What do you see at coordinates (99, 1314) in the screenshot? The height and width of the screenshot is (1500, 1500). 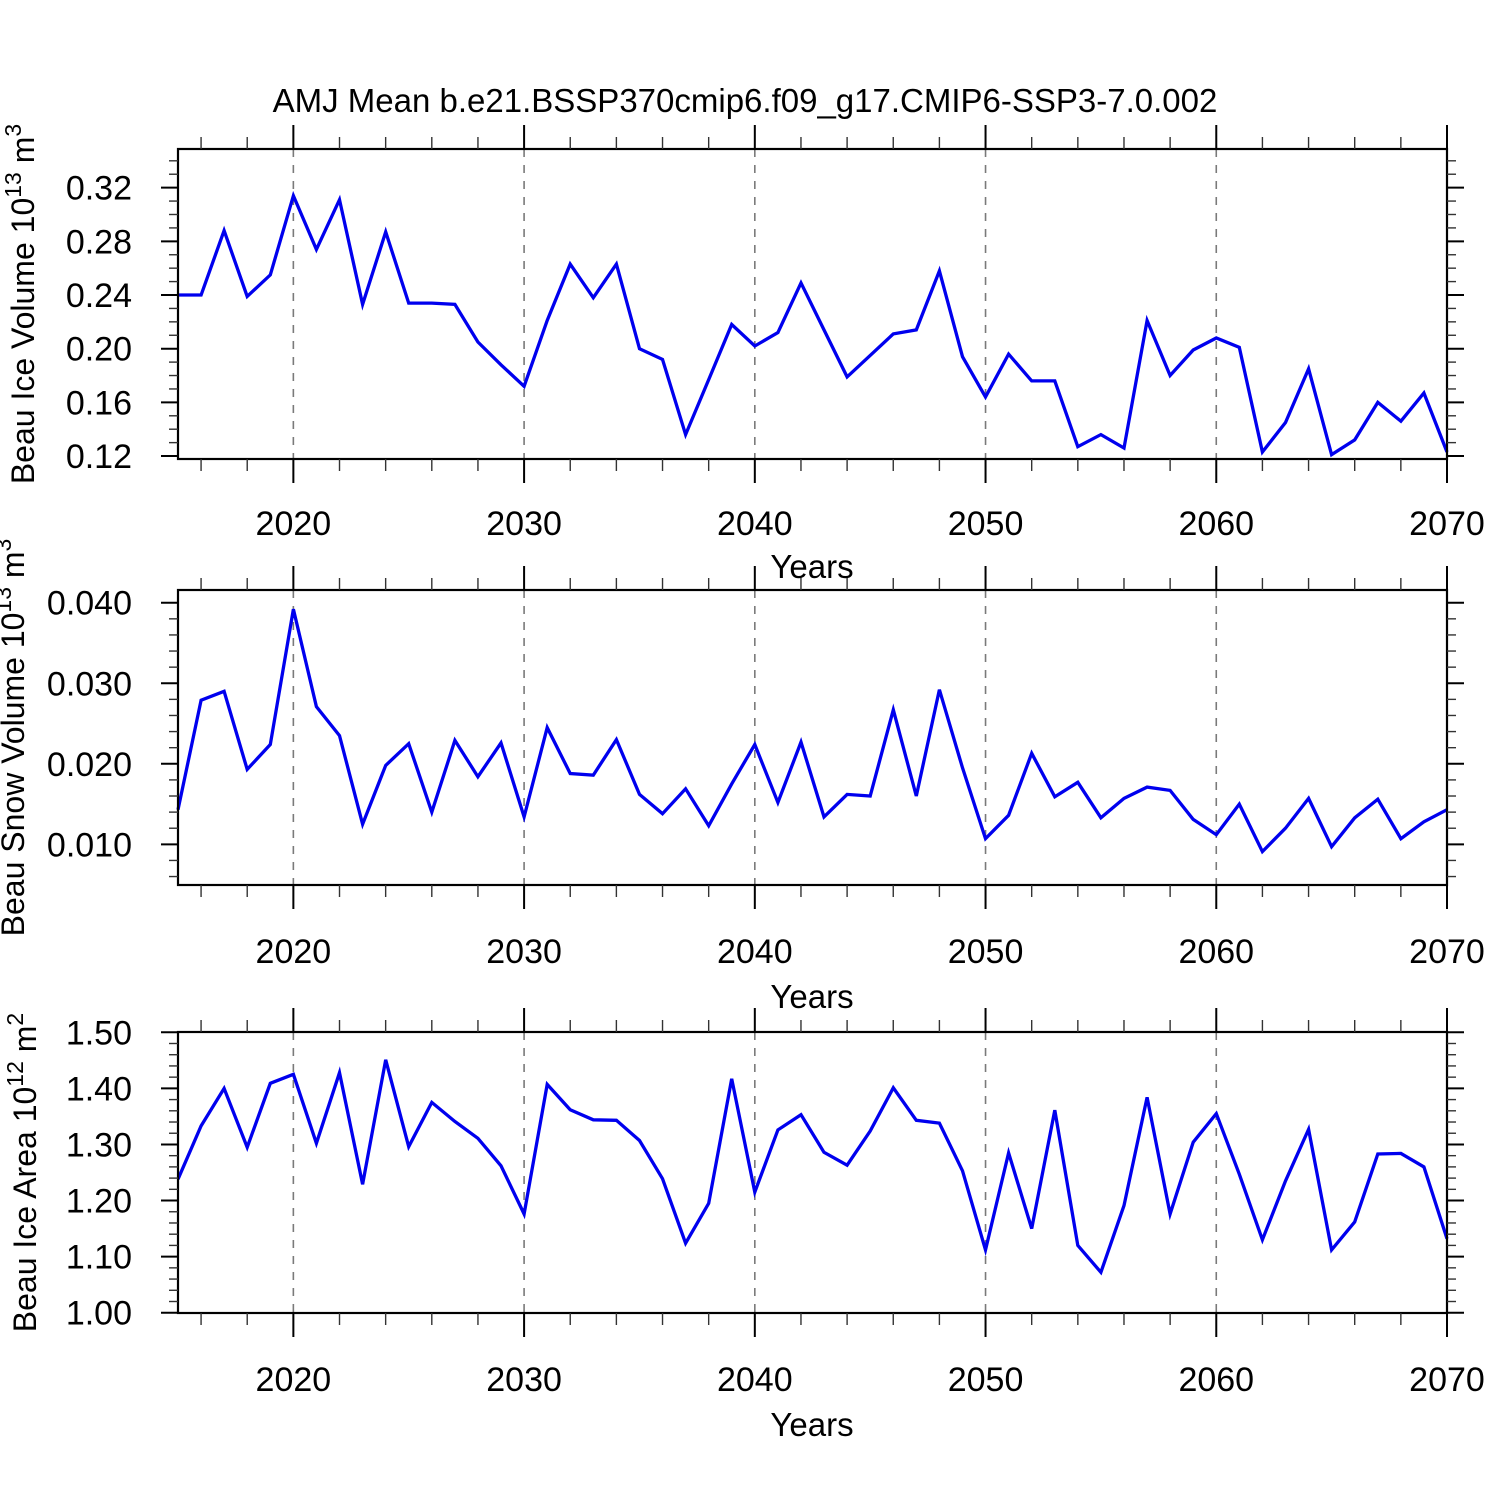 I see `y-tick-label: 1.00` at bounding box center [99, 1314].